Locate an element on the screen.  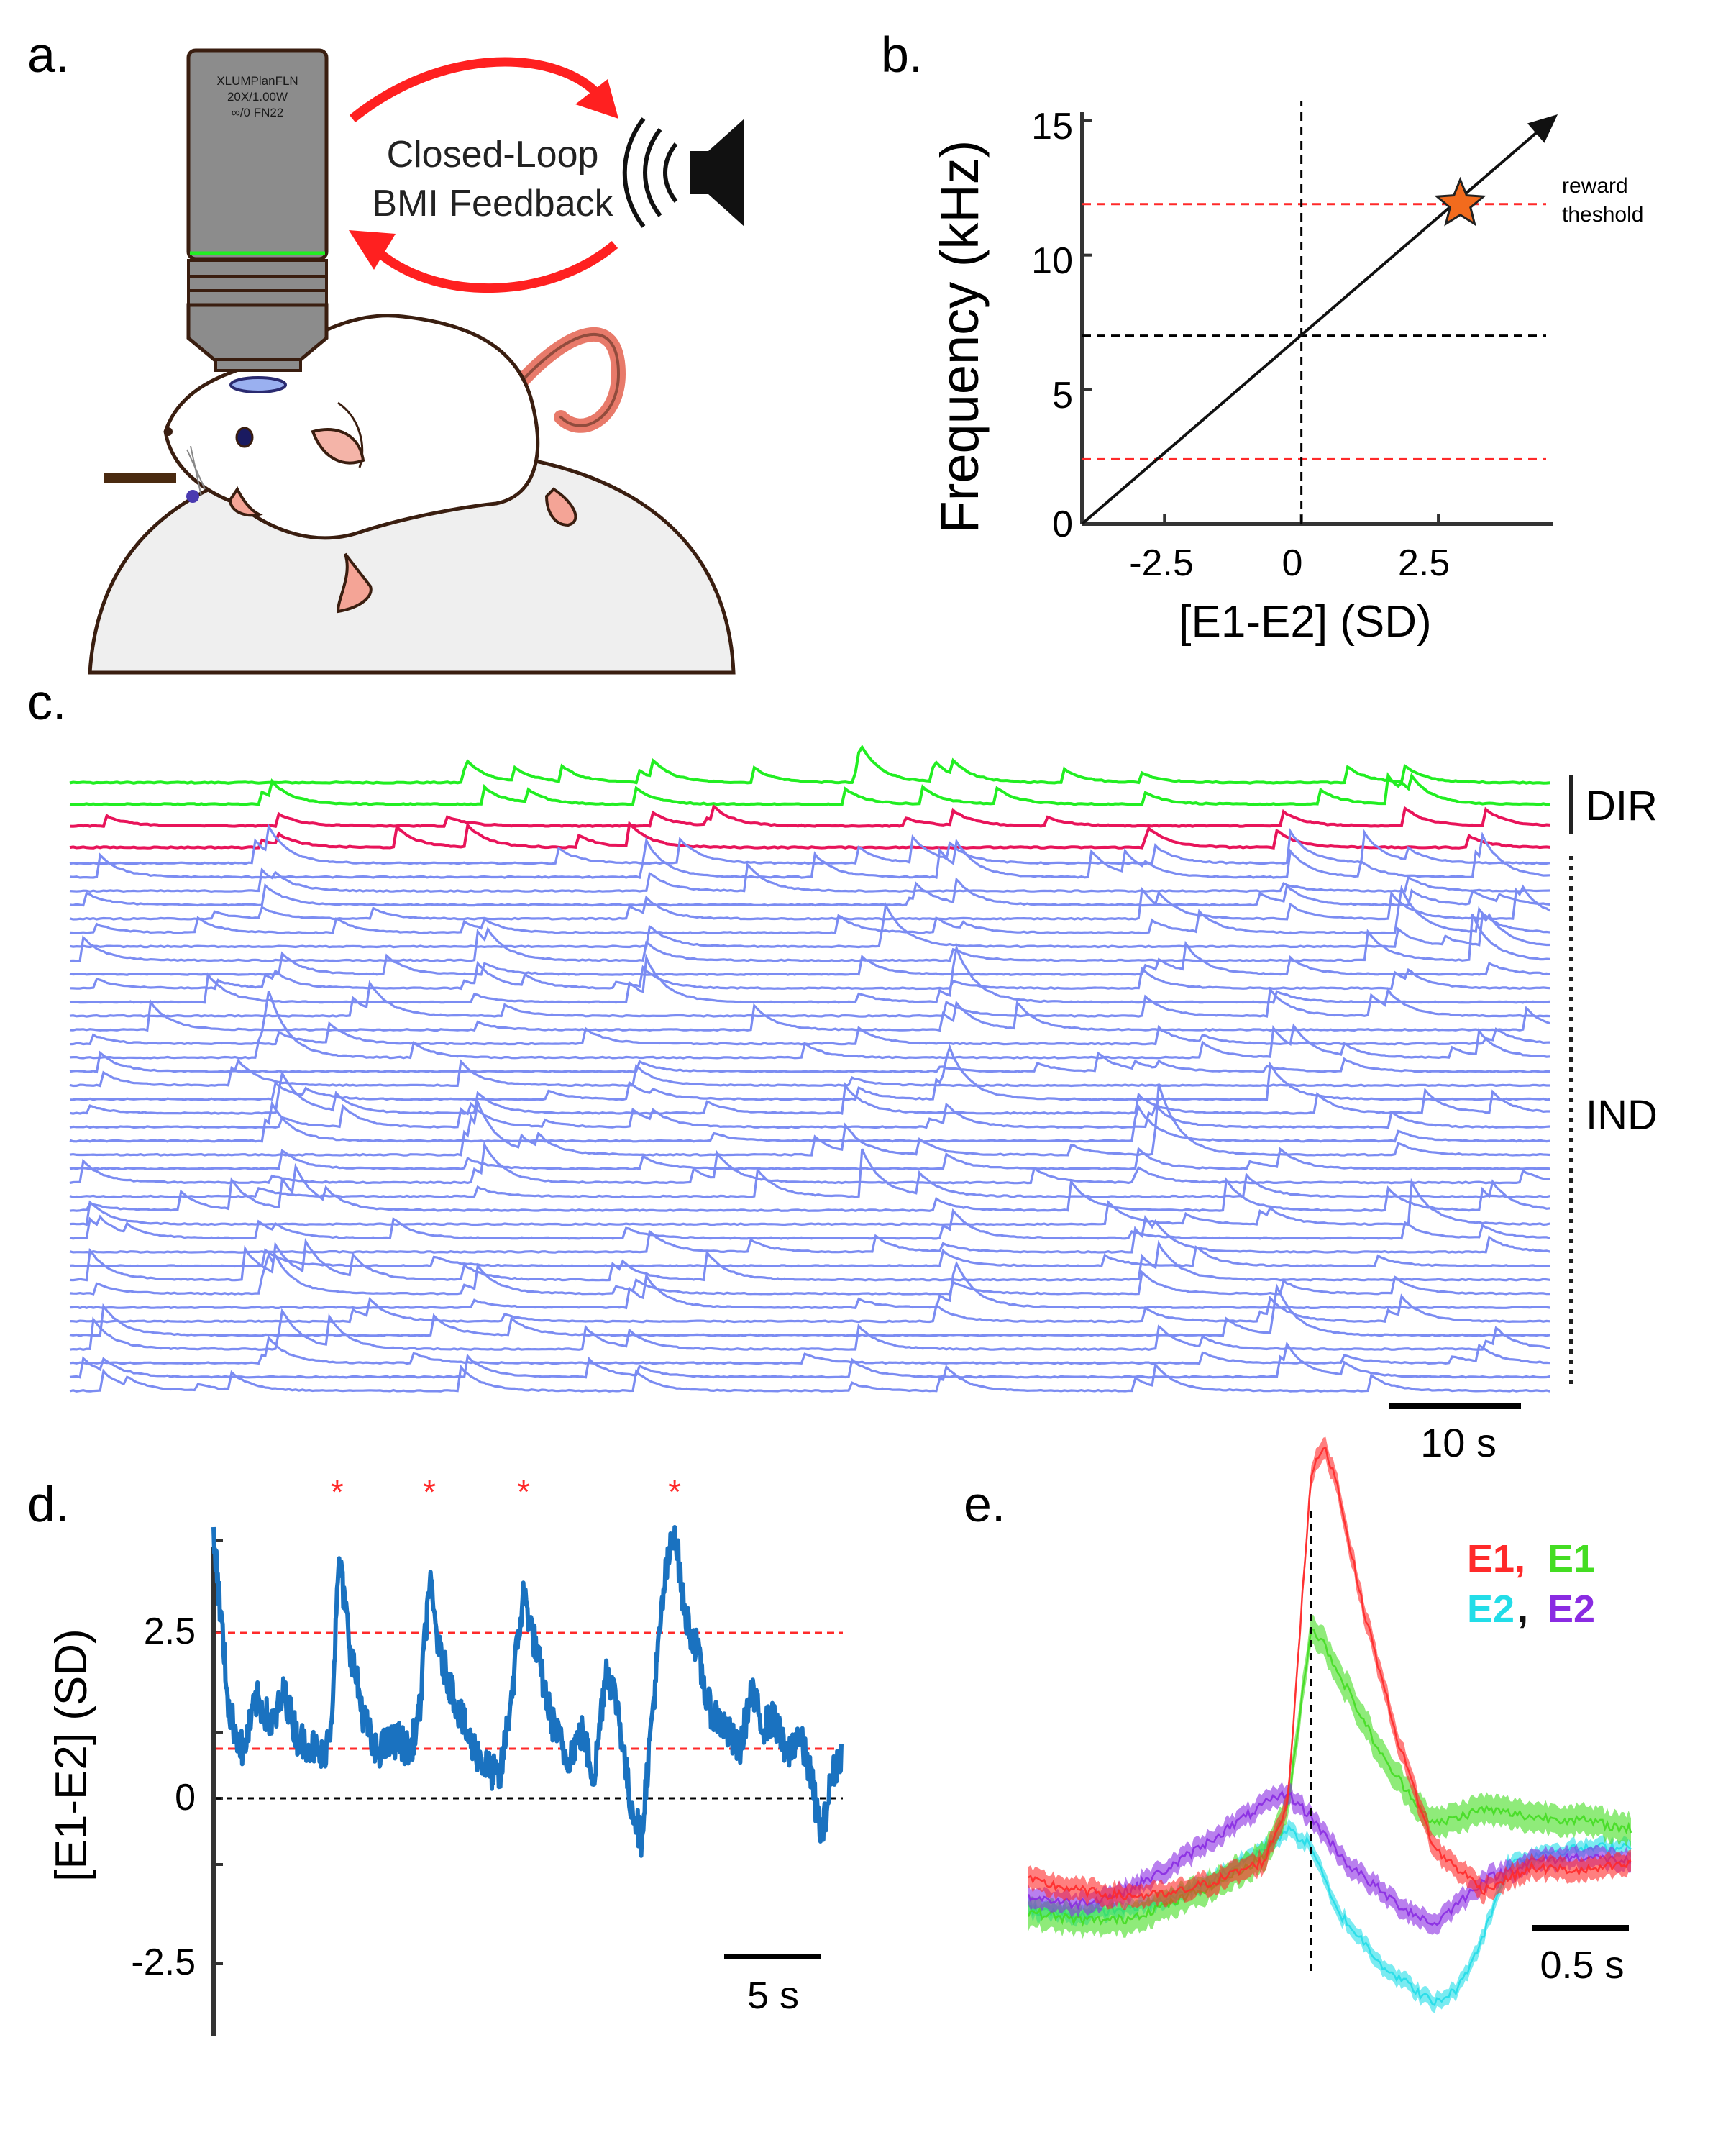
c-scalebar-label: 10 s is located at coordinates (1458, 1442).